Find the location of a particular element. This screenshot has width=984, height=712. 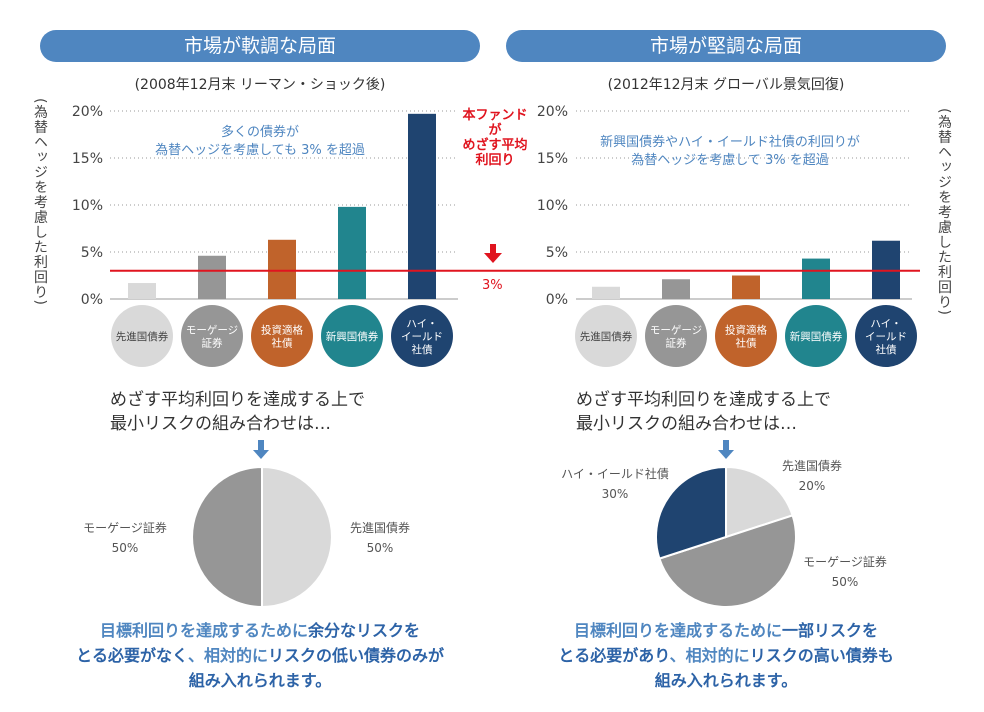

right-y-axis-label: (為替ヘッジを考慮した利回り) is located at coordinates (944, 212).